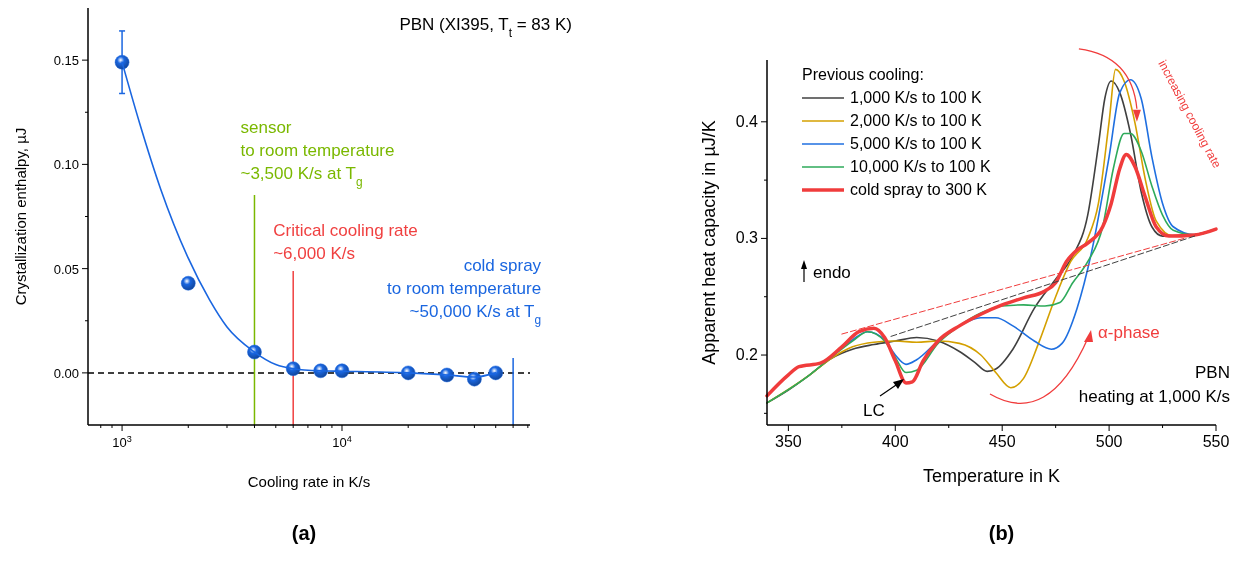  Describe the element at coordinates (788, 441) in the screenshot. I see `x-tick-label: 350` at that location.